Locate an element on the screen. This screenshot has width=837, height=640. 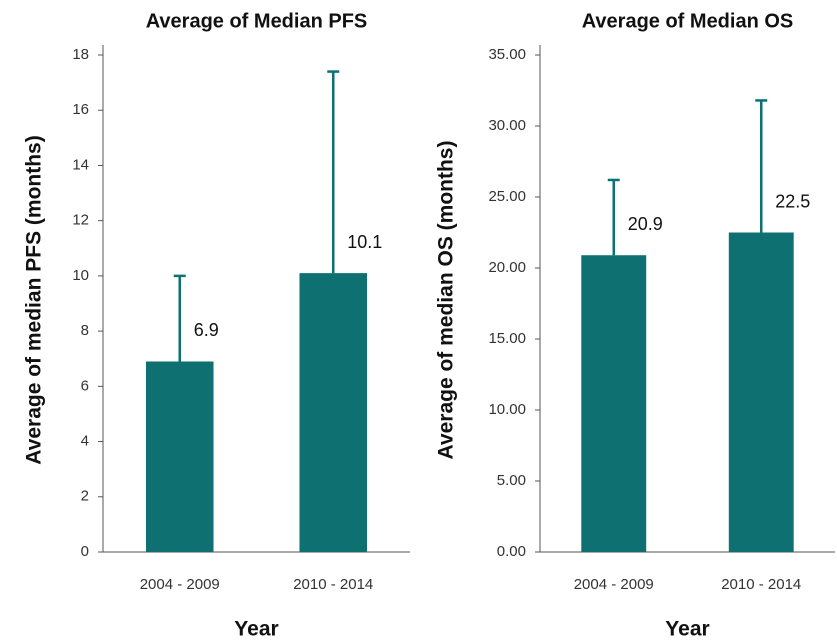
y-tick-label: 4 is located at coordinates (85, 441).